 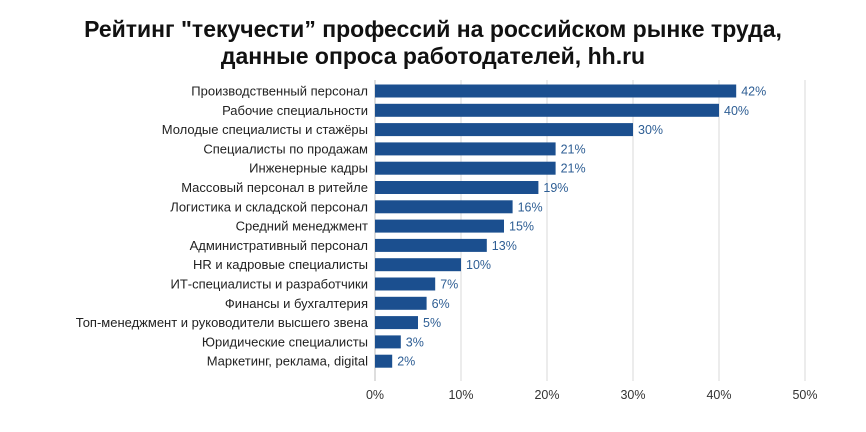 I want to click on bar-value-label: 42%, so click(x=753, y=92).